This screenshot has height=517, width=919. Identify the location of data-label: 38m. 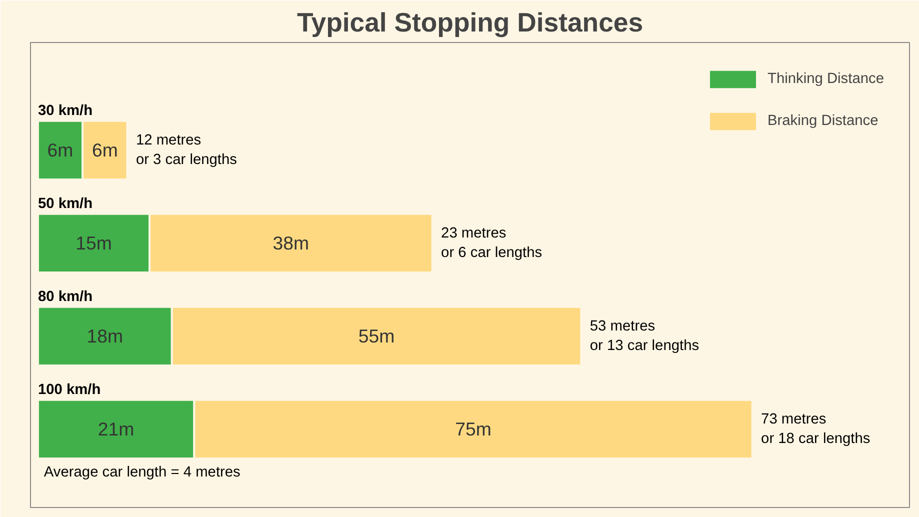
(291, 243).